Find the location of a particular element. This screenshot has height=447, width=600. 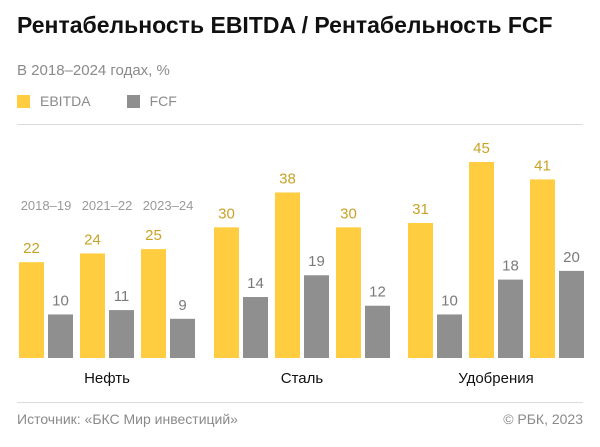

period-label-1: 2021–22 is located at coordinates (107, 205).